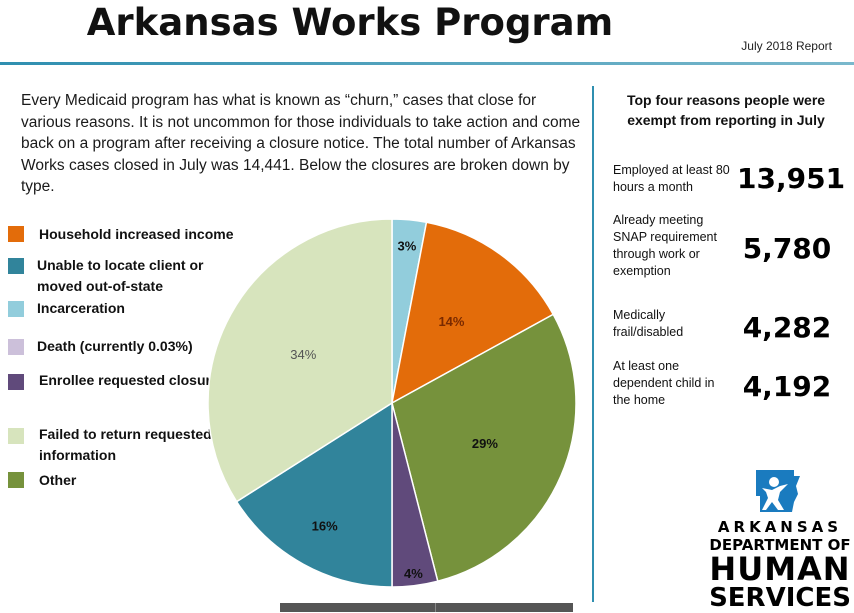 The image size is (854, 613). I want to click on legend-label: Incarceration, so click(81, 308).